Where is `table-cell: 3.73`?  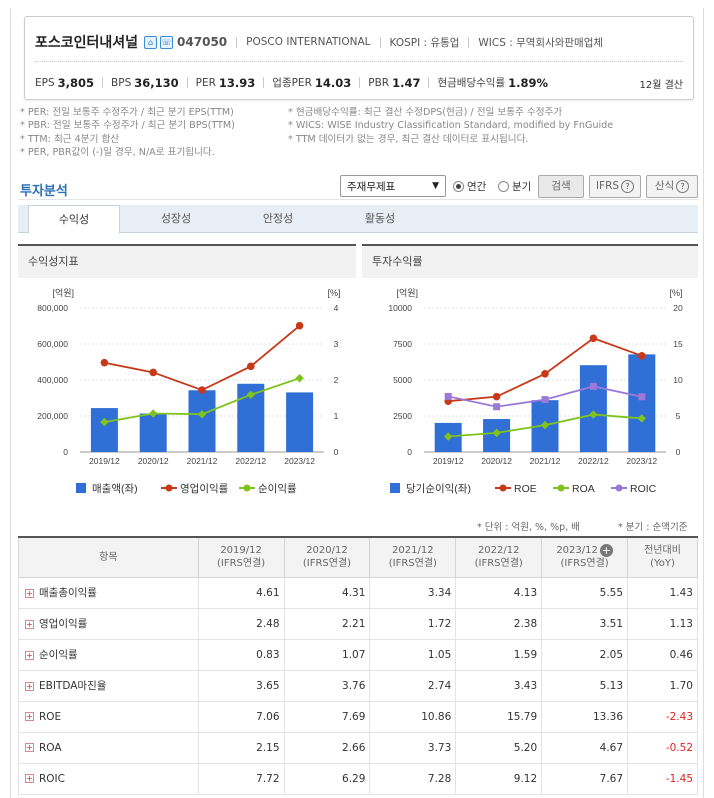
table-cell: 3.73 is located at coordinates (413, 747).